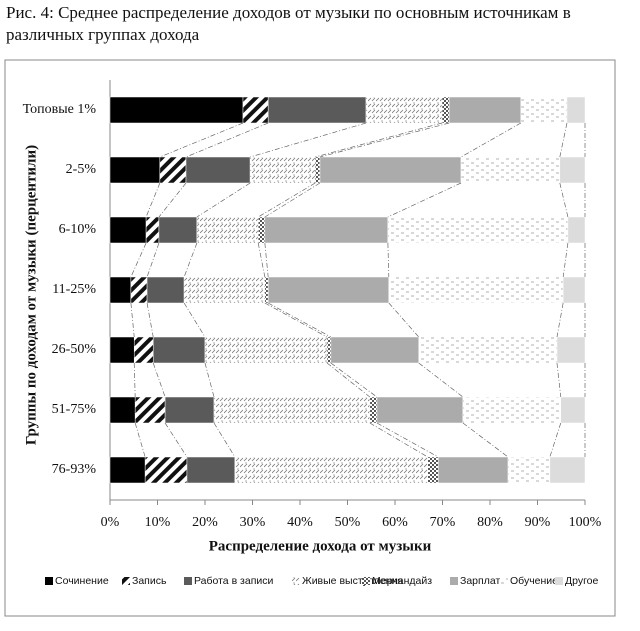 Image resolution: width=640 pixels, height=631 pixels. Describe the element at coordinates (81, 169) in the screenshot. I see `y-tick-label: 2-5%` at that location.